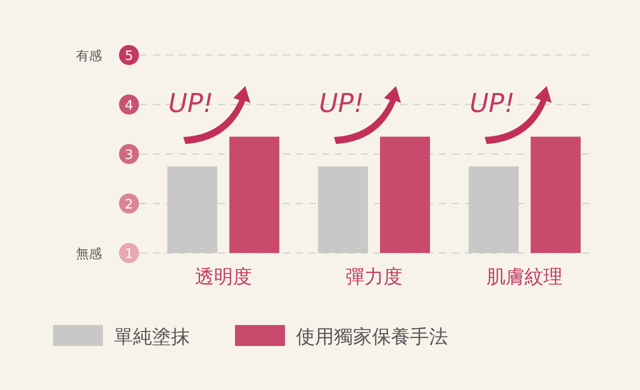 Image resolution: width=640 pixels, height=390 pixels. I want to click on legend-label: 單純塗抹, so click(152, 337).